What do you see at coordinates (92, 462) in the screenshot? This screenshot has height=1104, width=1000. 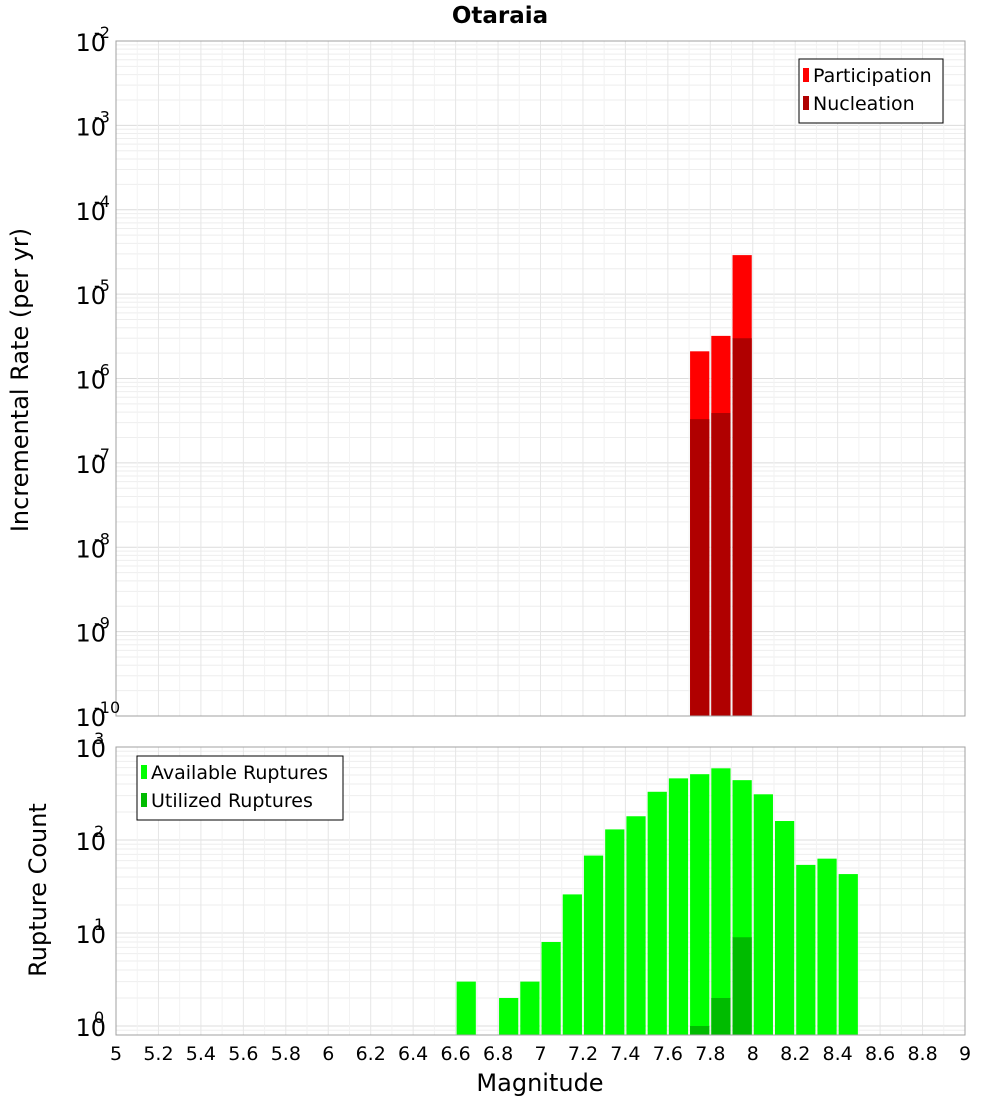 I see `top-y-tick-label: 10⁻⁷` at bounding box center [92, 462].